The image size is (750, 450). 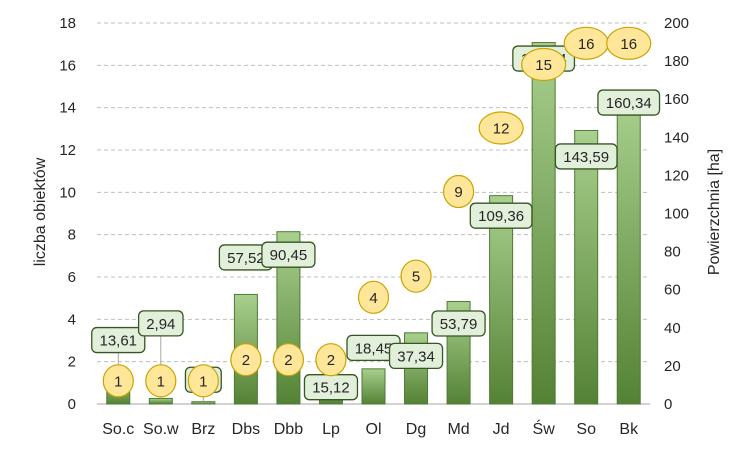 I want to click on count-value-label: 9, so click(x=458, y=192).